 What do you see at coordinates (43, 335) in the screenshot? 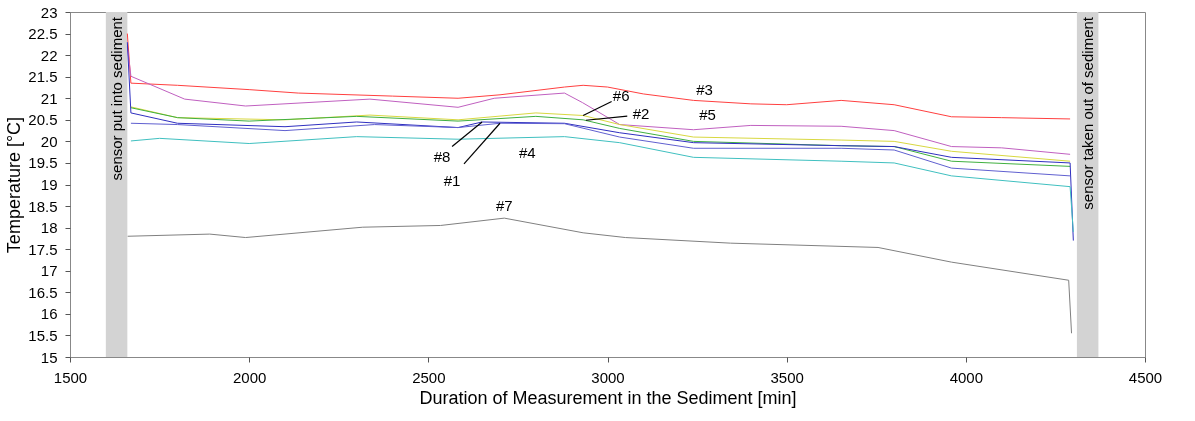
I see `y-tick-label: 15.5` at bounding box center [43, 335].